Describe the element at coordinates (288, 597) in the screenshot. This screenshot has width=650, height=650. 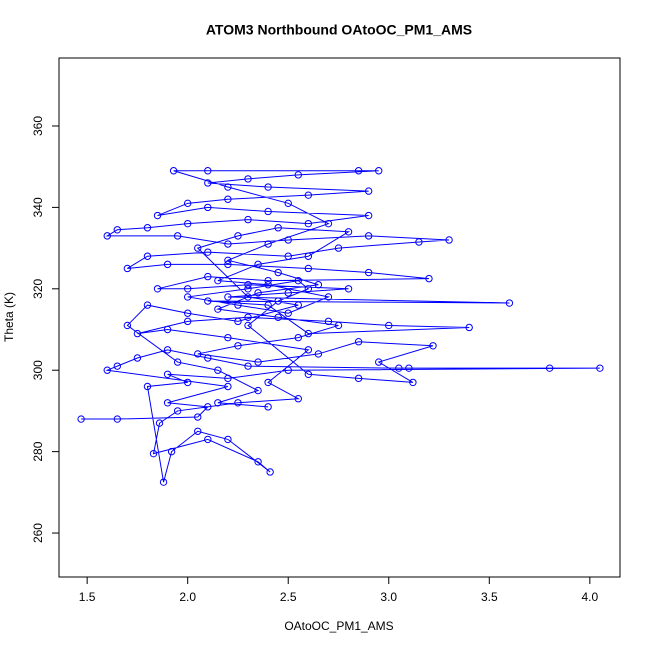
I see `x-tick-label: 2.5` at that location.